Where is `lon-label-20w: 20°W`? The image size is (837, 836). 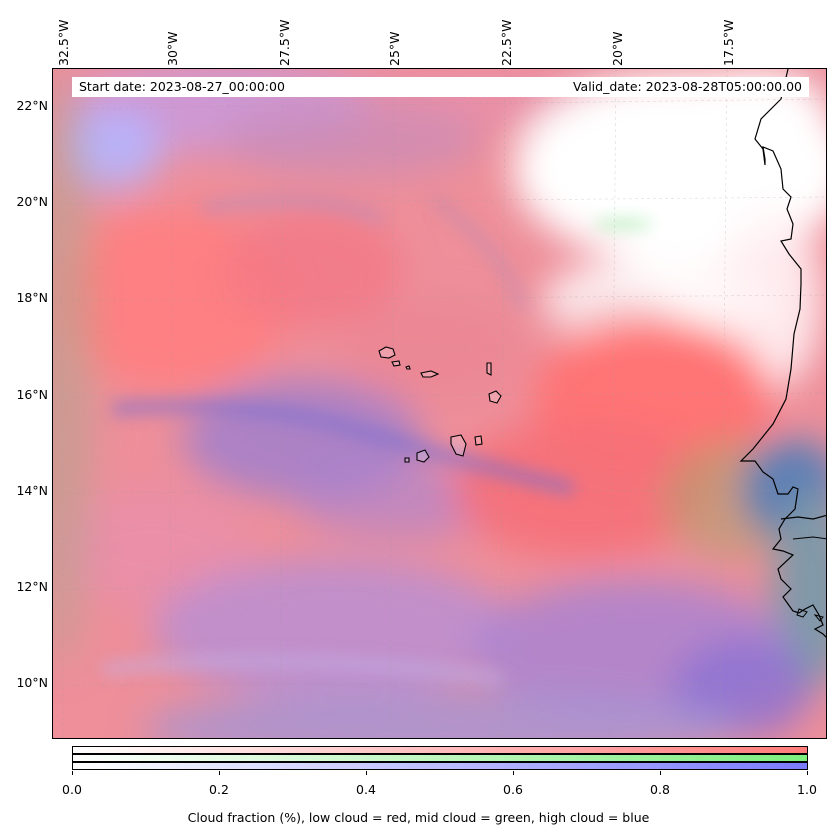 lon-label-20w: 20°W is located at coordinates (617, 48).